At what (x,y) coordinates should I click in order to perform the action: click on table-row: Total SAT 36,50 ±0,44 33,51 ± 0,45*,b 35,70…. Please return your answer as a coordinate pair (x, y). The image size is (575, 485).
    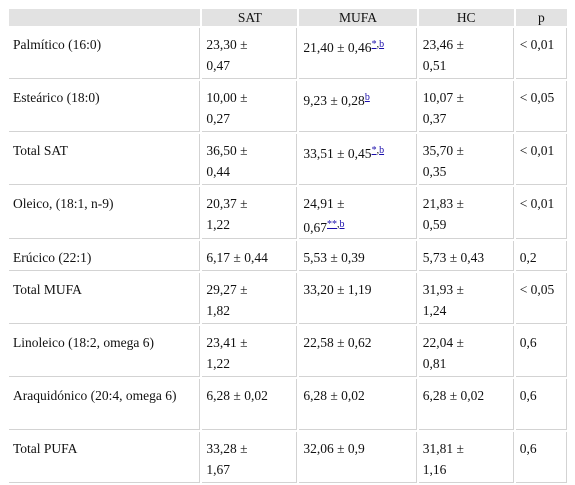
    Looking at the image, I should click on (288, 159).